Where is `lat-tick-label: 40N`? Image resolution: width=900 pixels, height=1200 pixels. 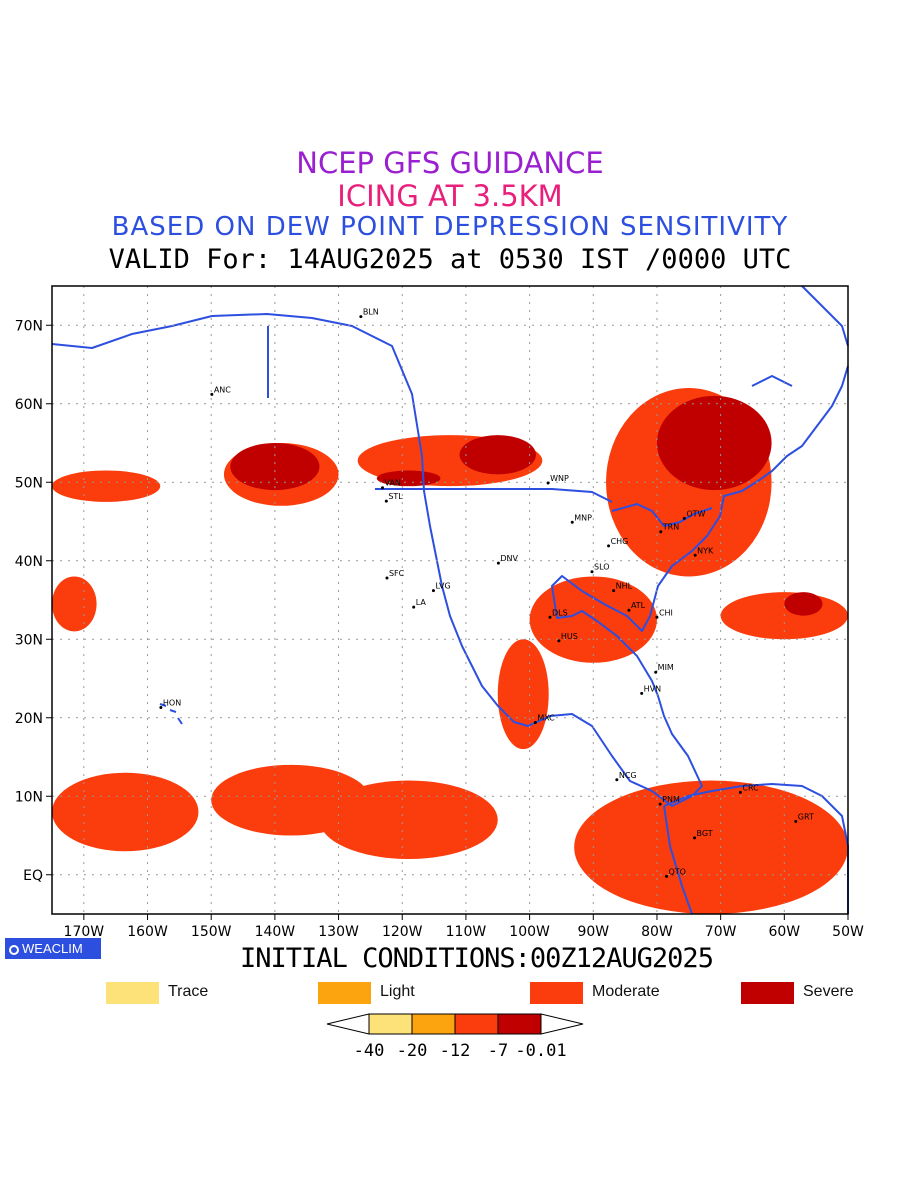 lat-tick-label: 40N is located at coordinates (29, 562).